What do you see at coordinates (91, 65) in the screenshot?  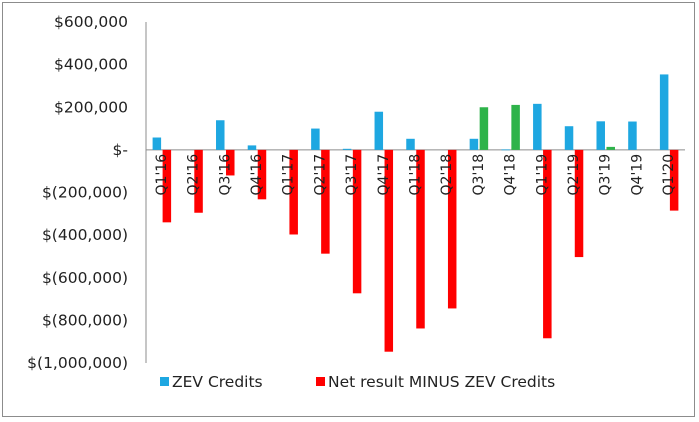 I see `y-tick-label: $400,000` at bounding box center [91, 65].